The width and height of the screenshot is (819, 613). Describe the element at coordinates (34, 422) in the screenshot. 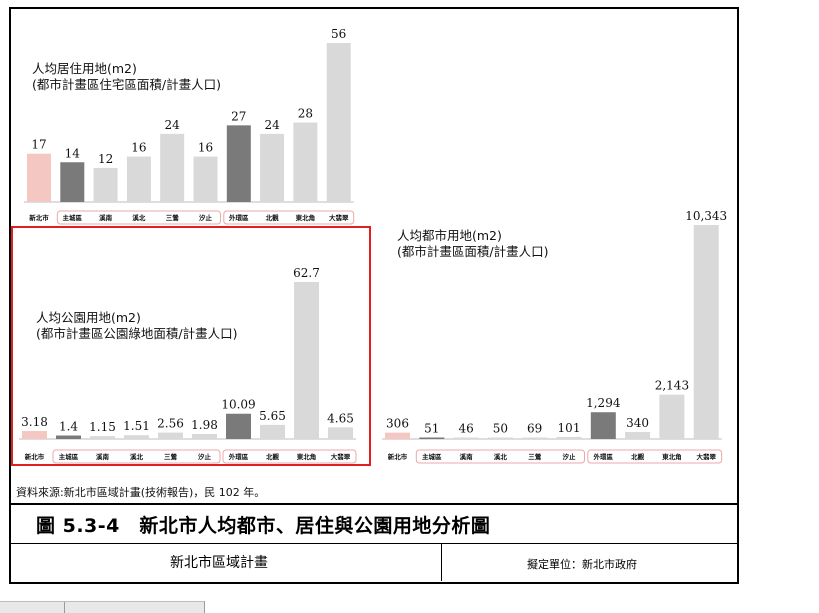

I see `data-label: 3.18` at that location.